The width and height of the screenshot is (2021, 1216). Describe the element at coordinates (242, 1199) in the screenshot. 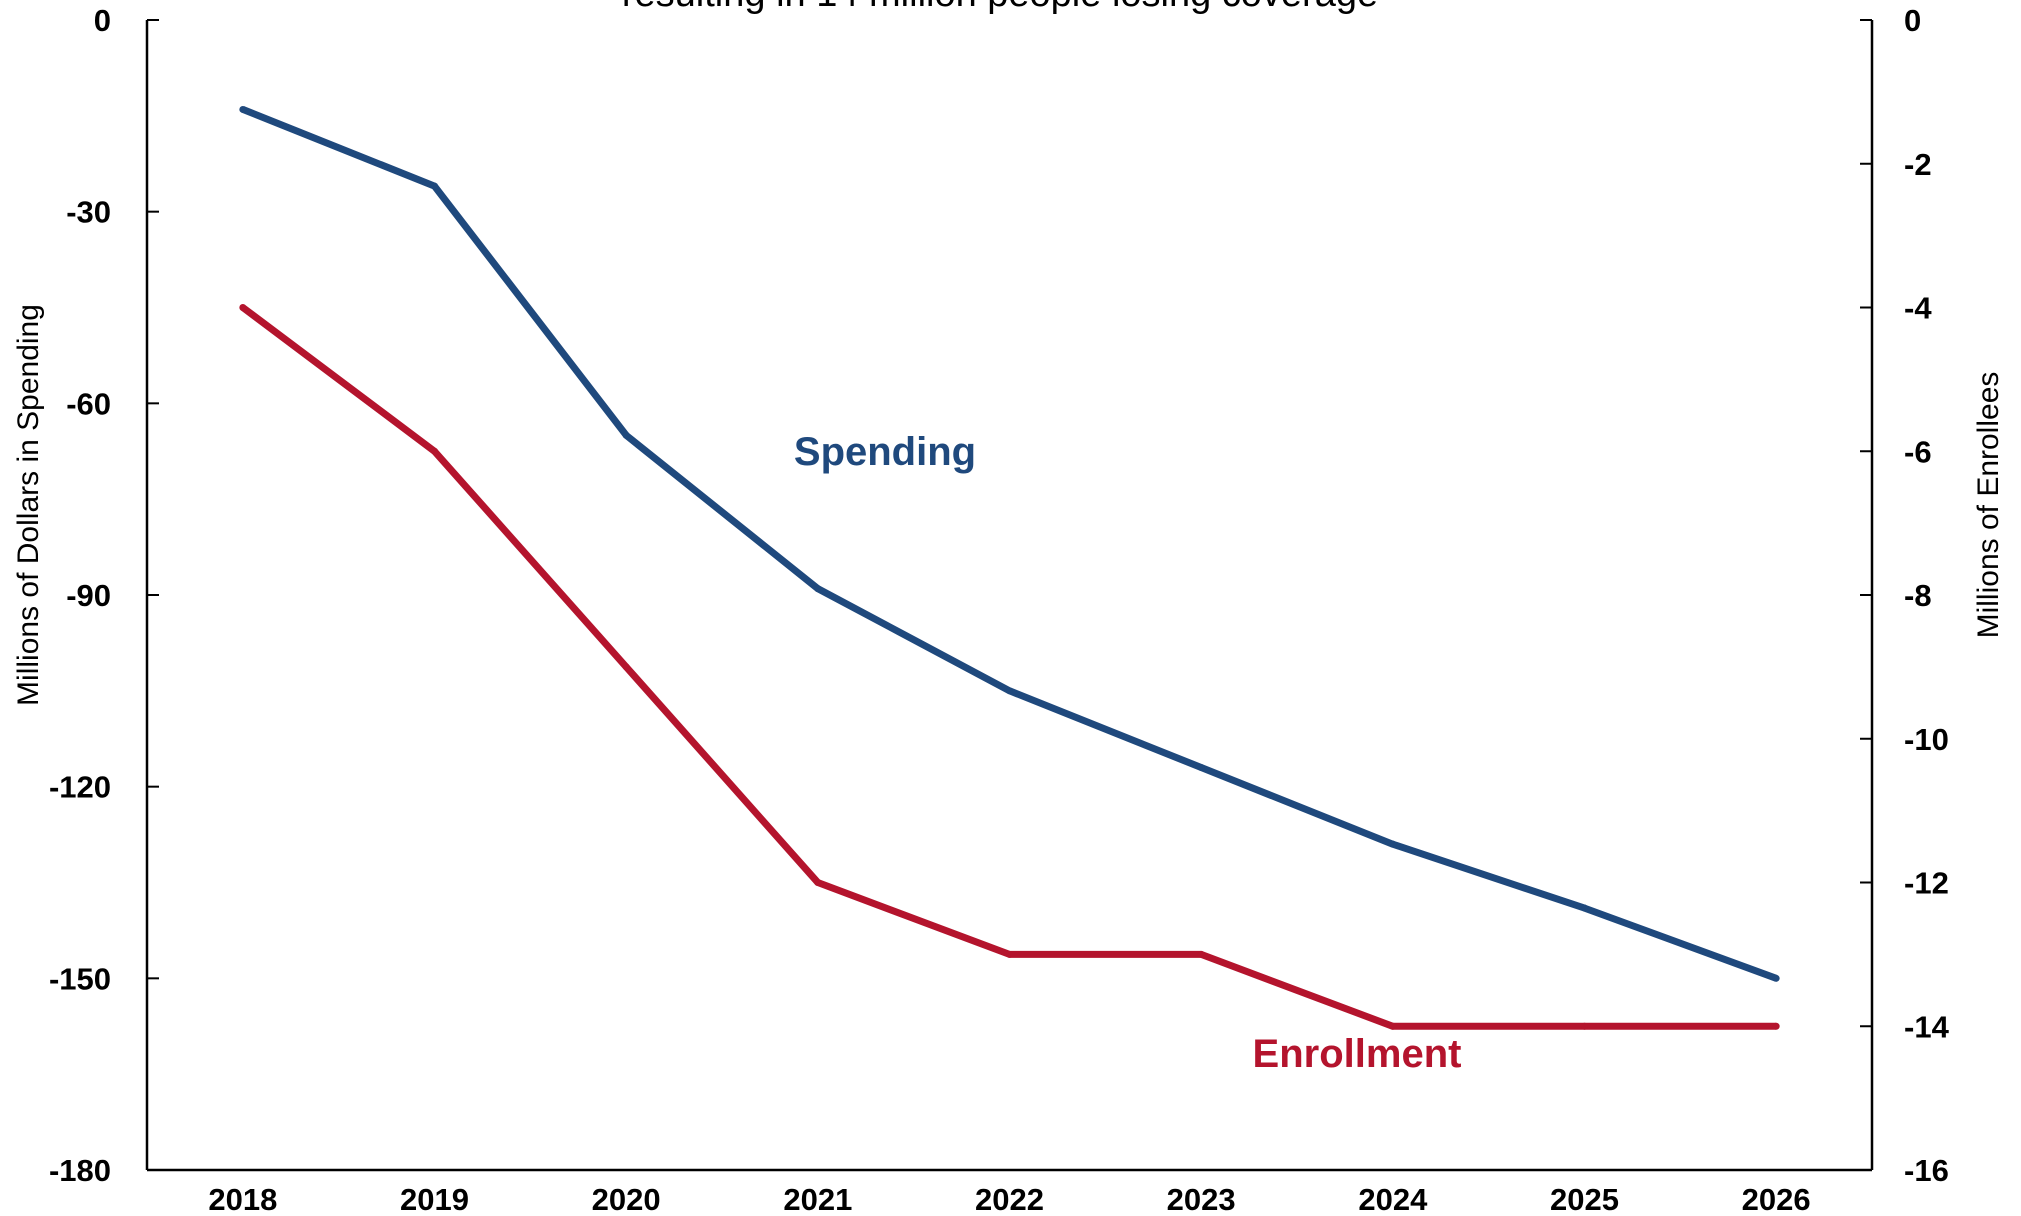

I see `x-tick-label: 2018` at that location.